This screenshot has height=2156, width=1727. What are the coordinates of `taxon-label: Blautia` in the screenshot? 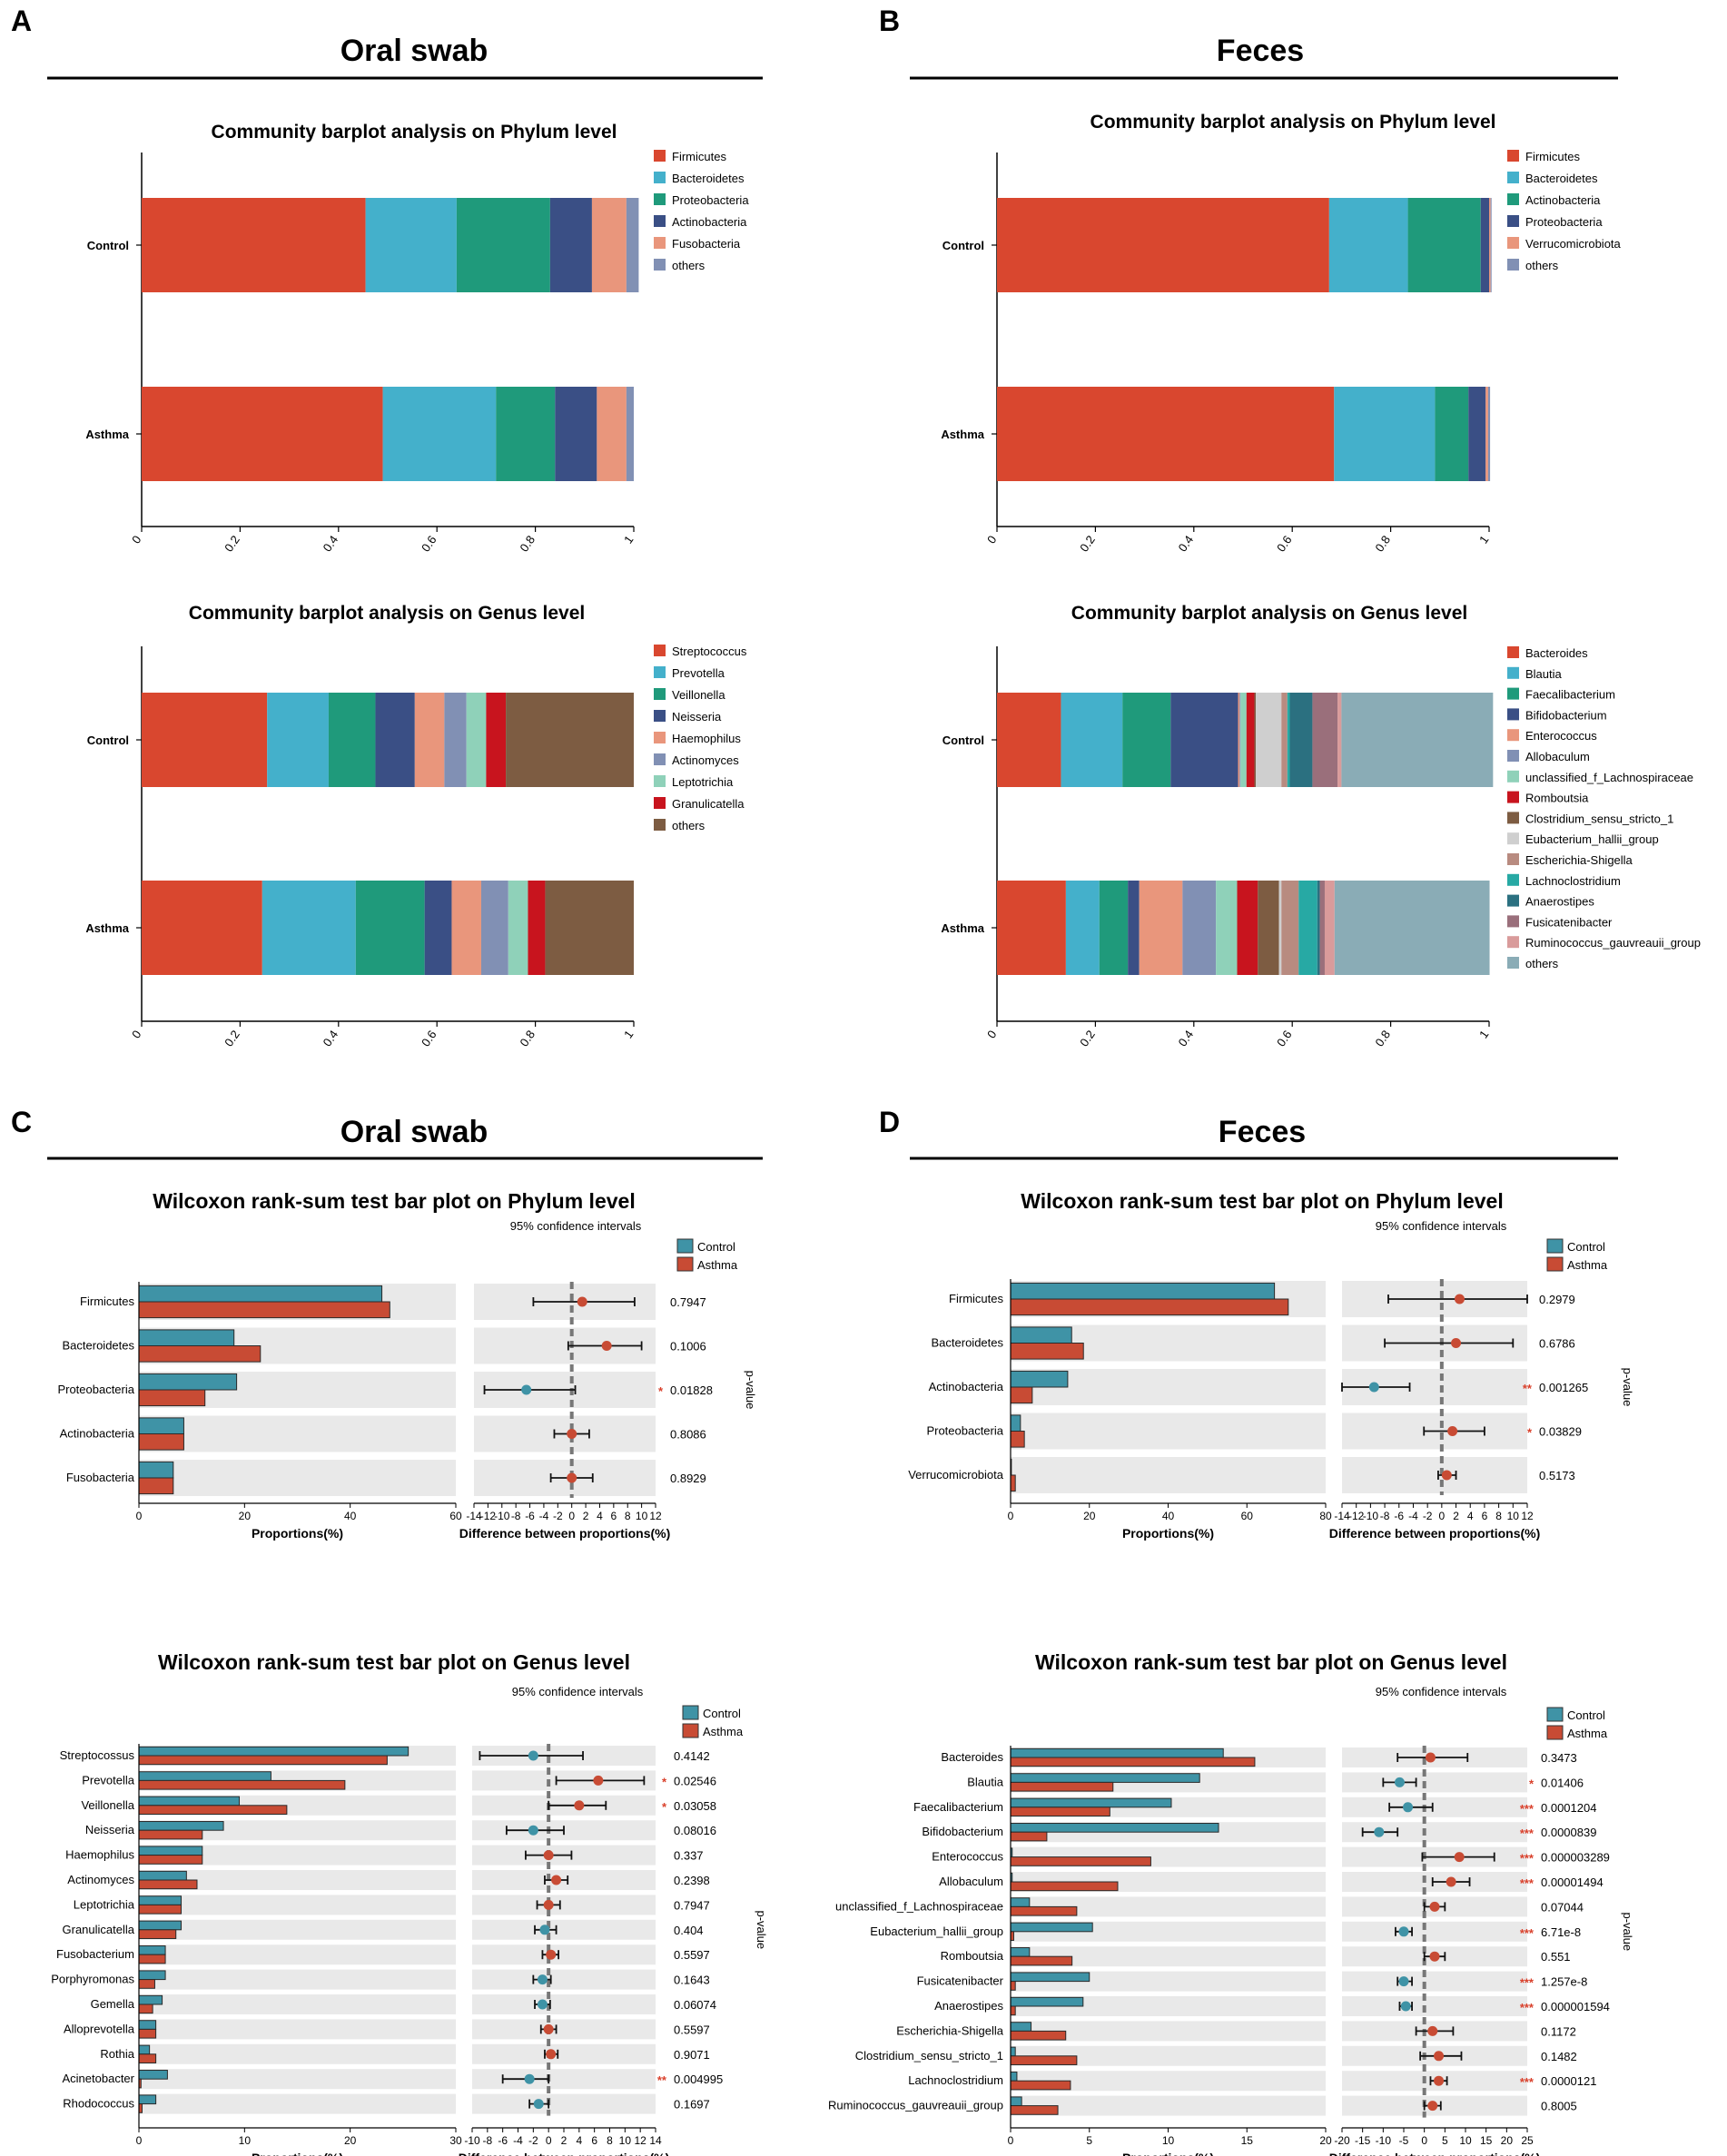 It's located at (985, 1781).